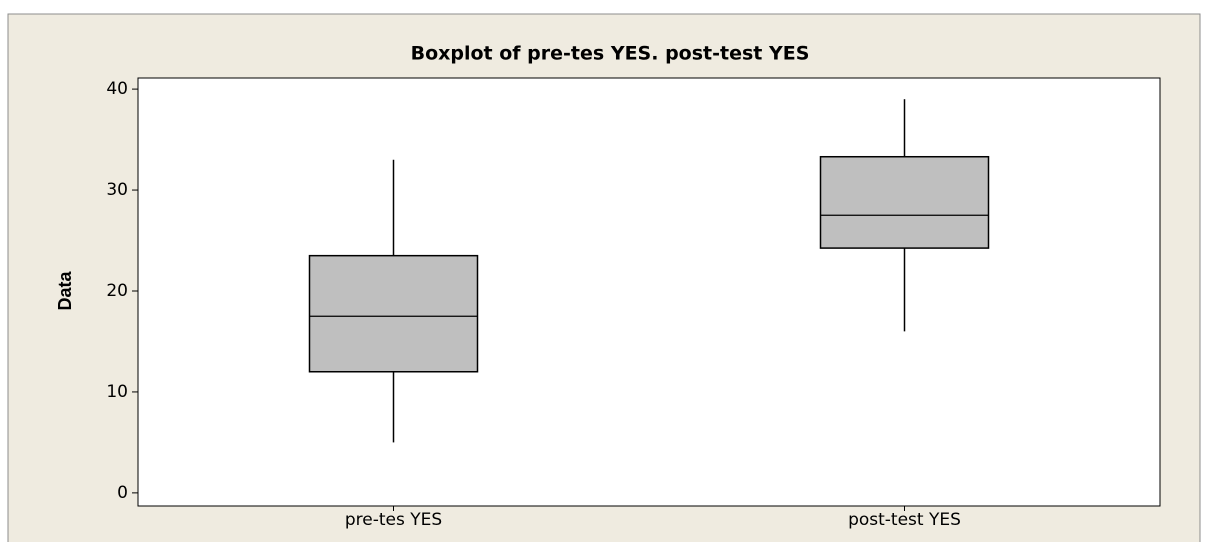  What do you see at coordinates (904, 520) in the screenshot?
I see `x-tick-label: post-test YES` at bounding box center [904, 520].